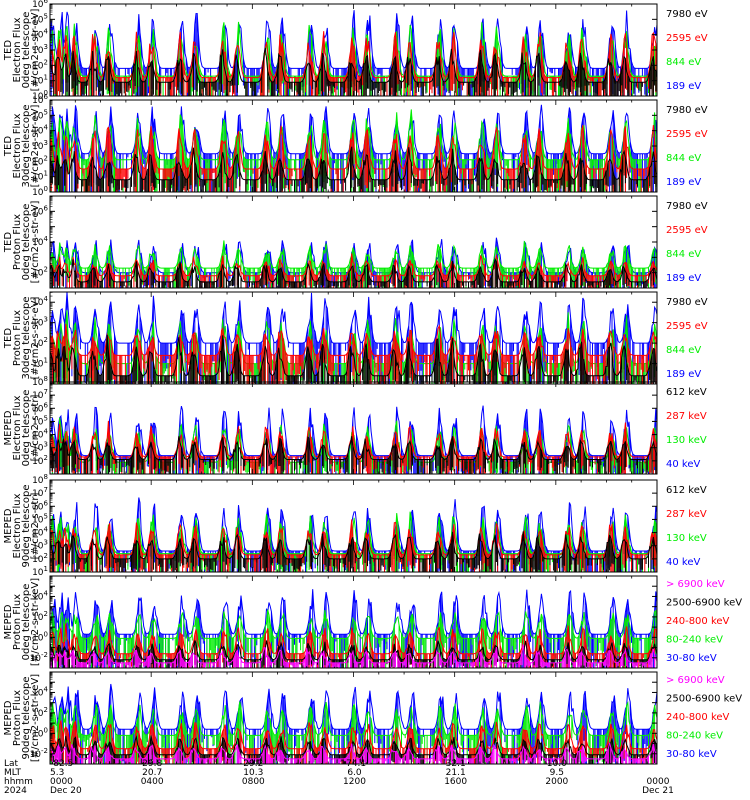 Image resolution: width=750 pixels, height=800 pixels. What do you see at coordinates (66, 791) in the screenshot?
I see `x-tick-label: Dec 20` at bounding box center [66, 791].